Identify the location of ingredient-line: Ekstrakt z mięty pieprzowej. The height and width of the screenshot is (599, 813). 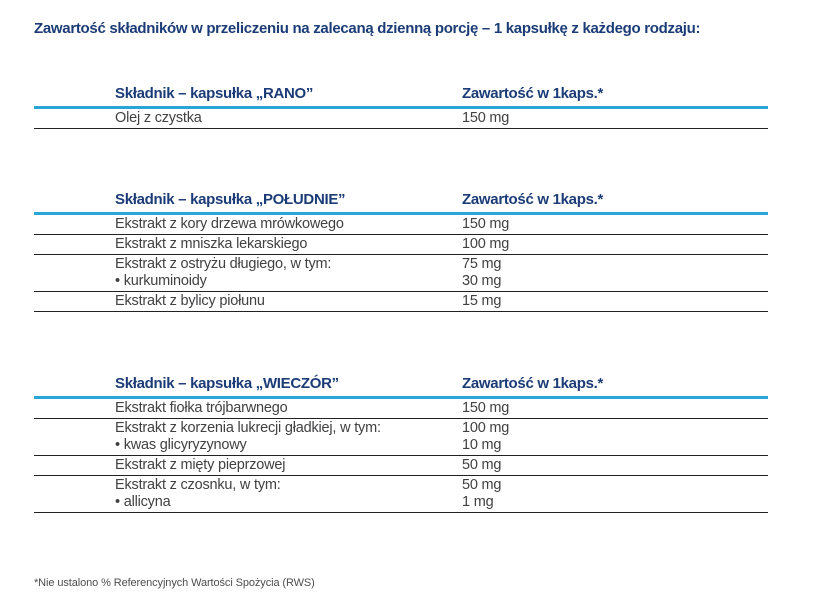
(200, 465).